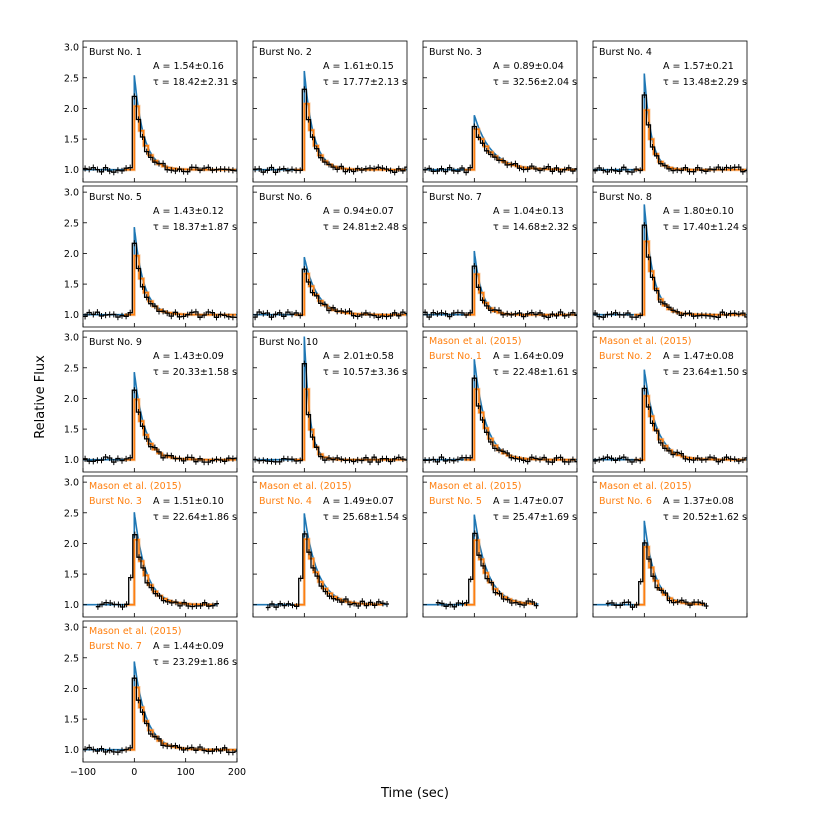  Describe the element at coordinates (535, 517) in the screenshot. I see `tau-label: τ = 25.47±1.69 s` at that location.